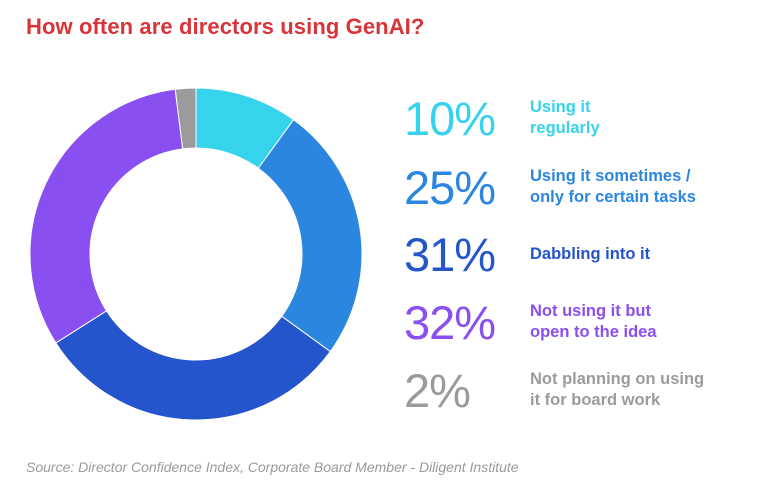 The width and height of the screenshot is (768, 489). I want to click on legend-label-open: Not using it but open to the idea, so click(593, 321).